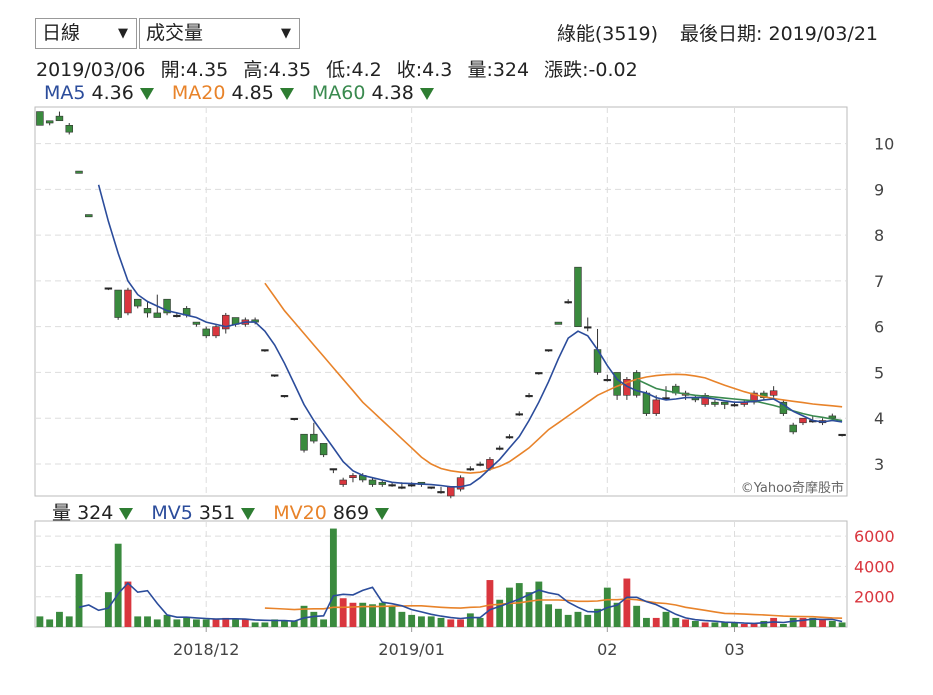  What do you see at coordinates (331, 513) in the screenshot?
I see `legend-mv20: MV20 869` at bounding box center [331, 513].